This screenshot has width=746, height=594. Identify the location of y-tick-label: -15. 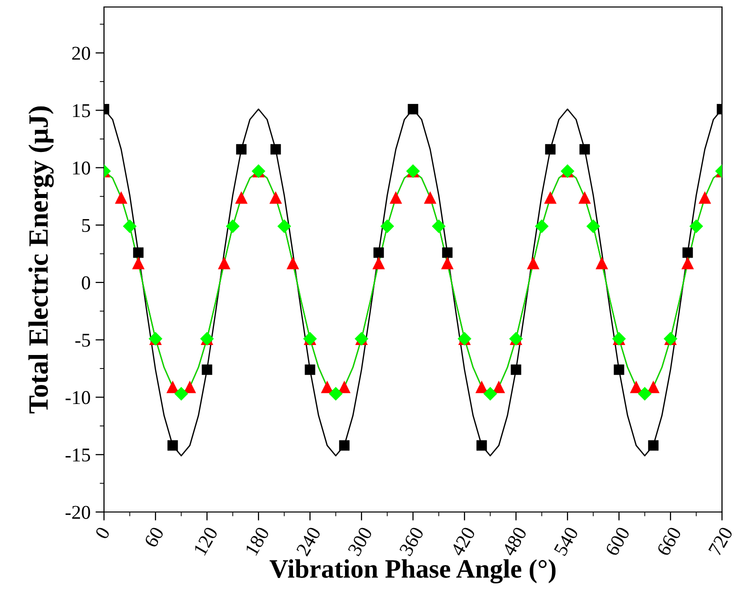
(78, 455).